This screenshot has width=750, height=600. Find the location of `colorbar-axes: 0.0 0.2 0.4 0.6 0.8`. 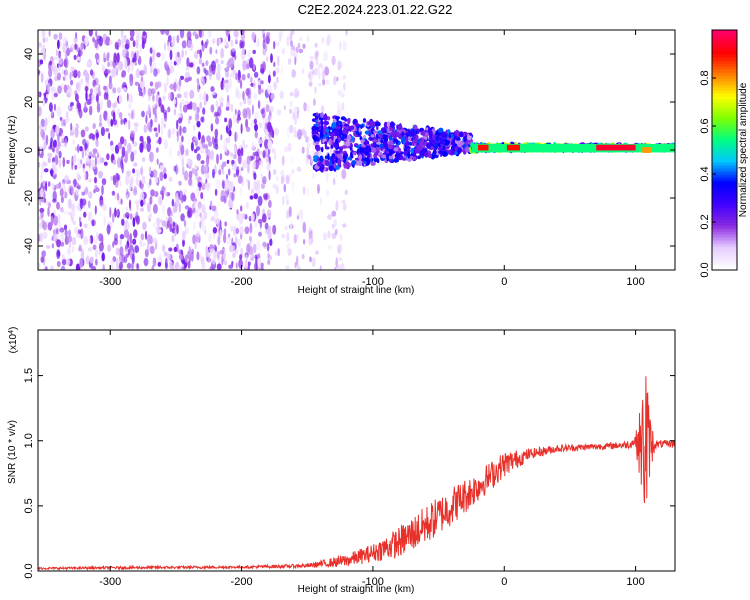

colorbar-axes: 0.0 0.2 0.4 0.6 0.8 is located at coordinates (707, 174).